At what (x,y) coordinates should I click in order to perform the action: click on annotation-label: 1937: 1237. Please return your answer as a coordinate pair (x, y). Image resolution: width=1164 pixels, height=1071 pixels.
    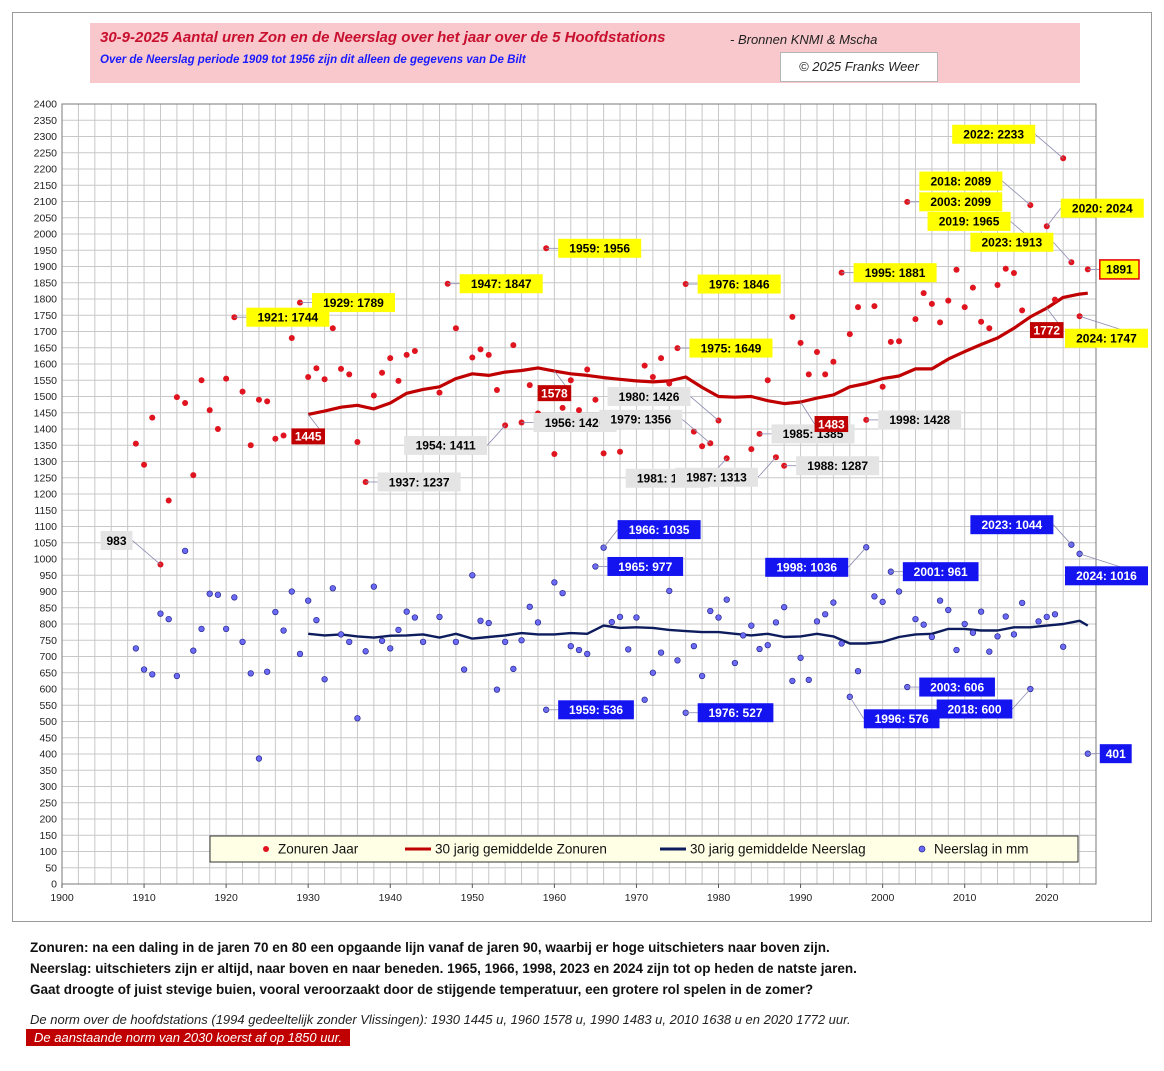
    Looking at the image, I should click on (413, 482).